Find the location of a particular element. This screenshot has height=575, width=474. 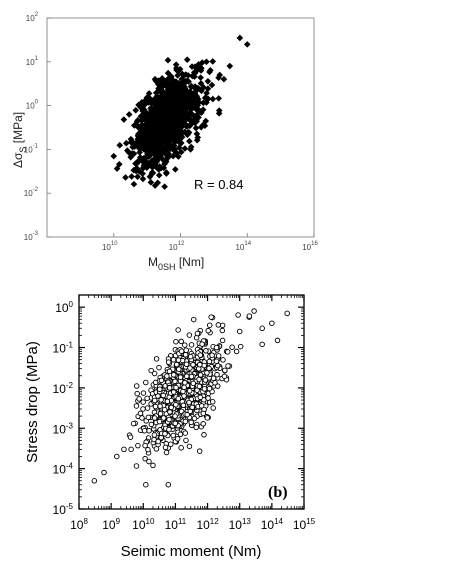

bottom-x-tick-label: 108 is located at coordinates (79, 524).